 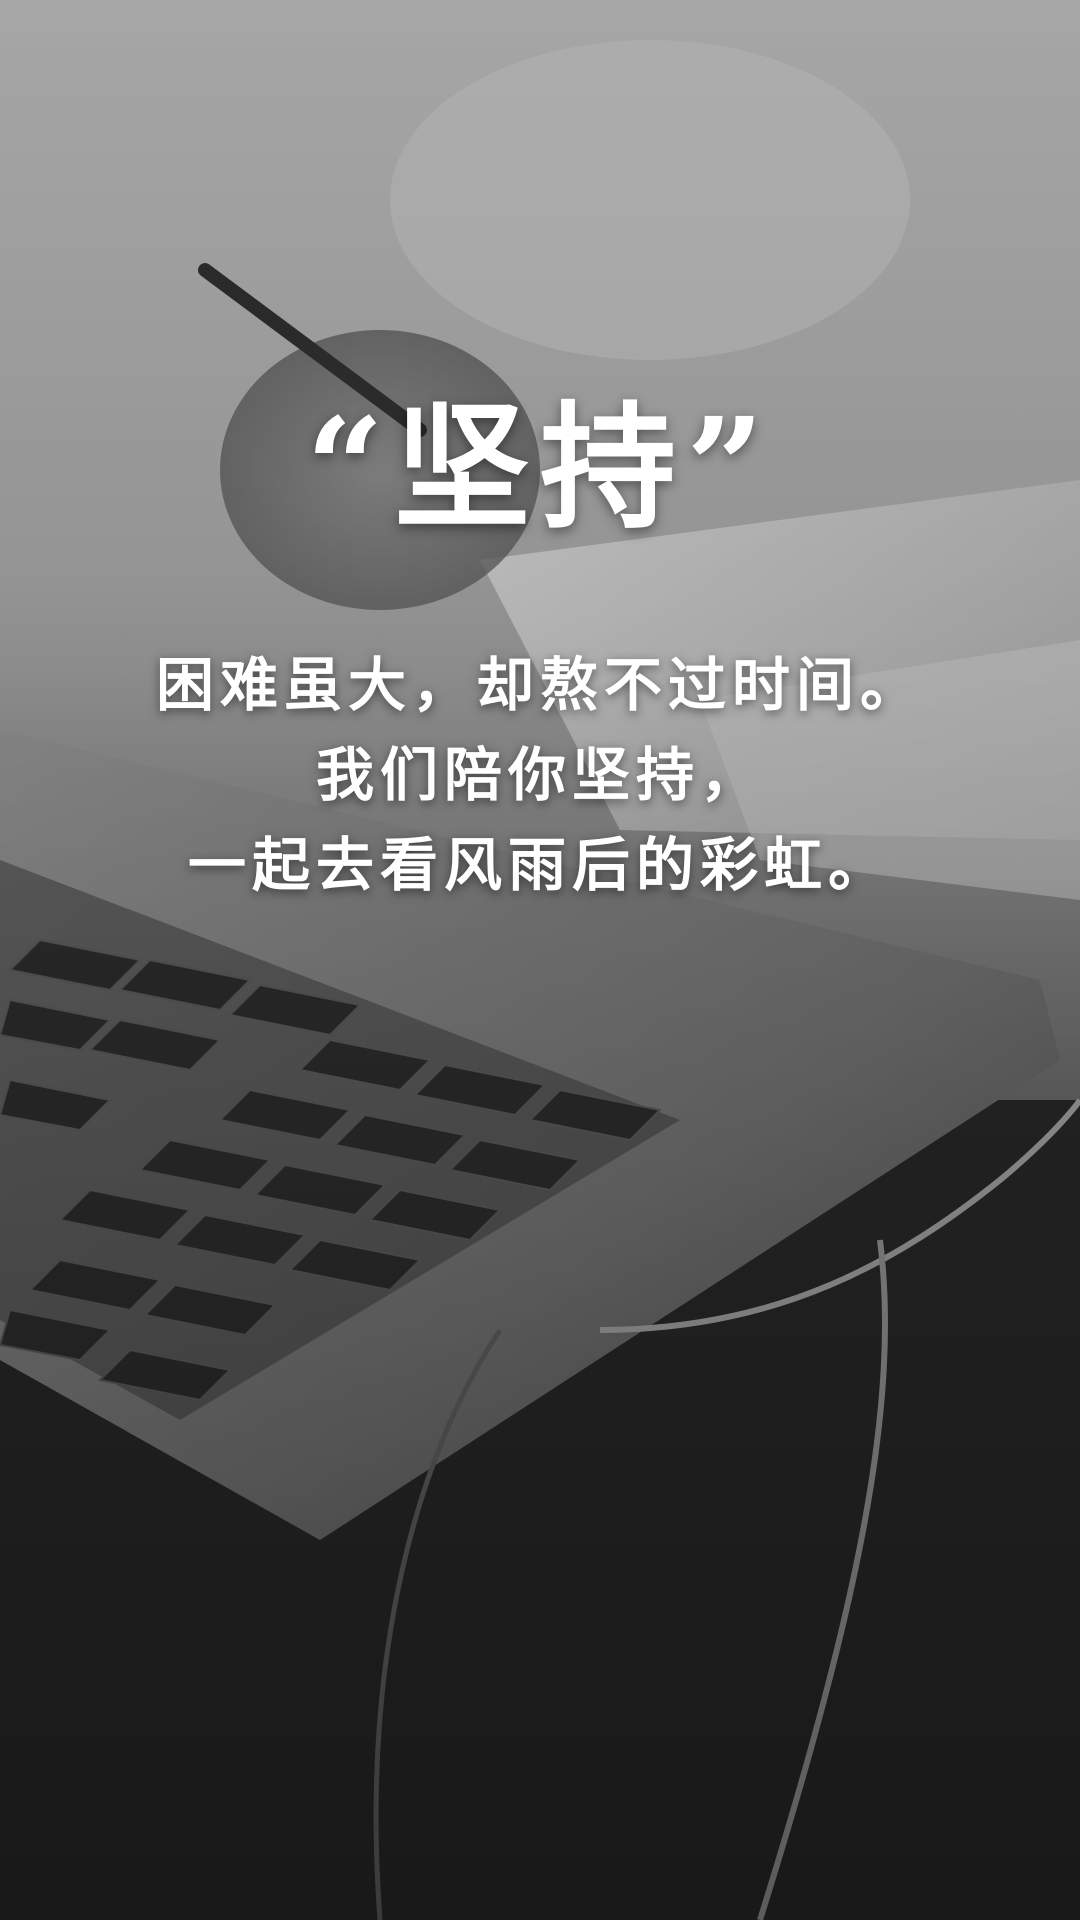 I want to click on quote-line: 一起去看风雨后的彩虹。, so click(x=539, y=865).